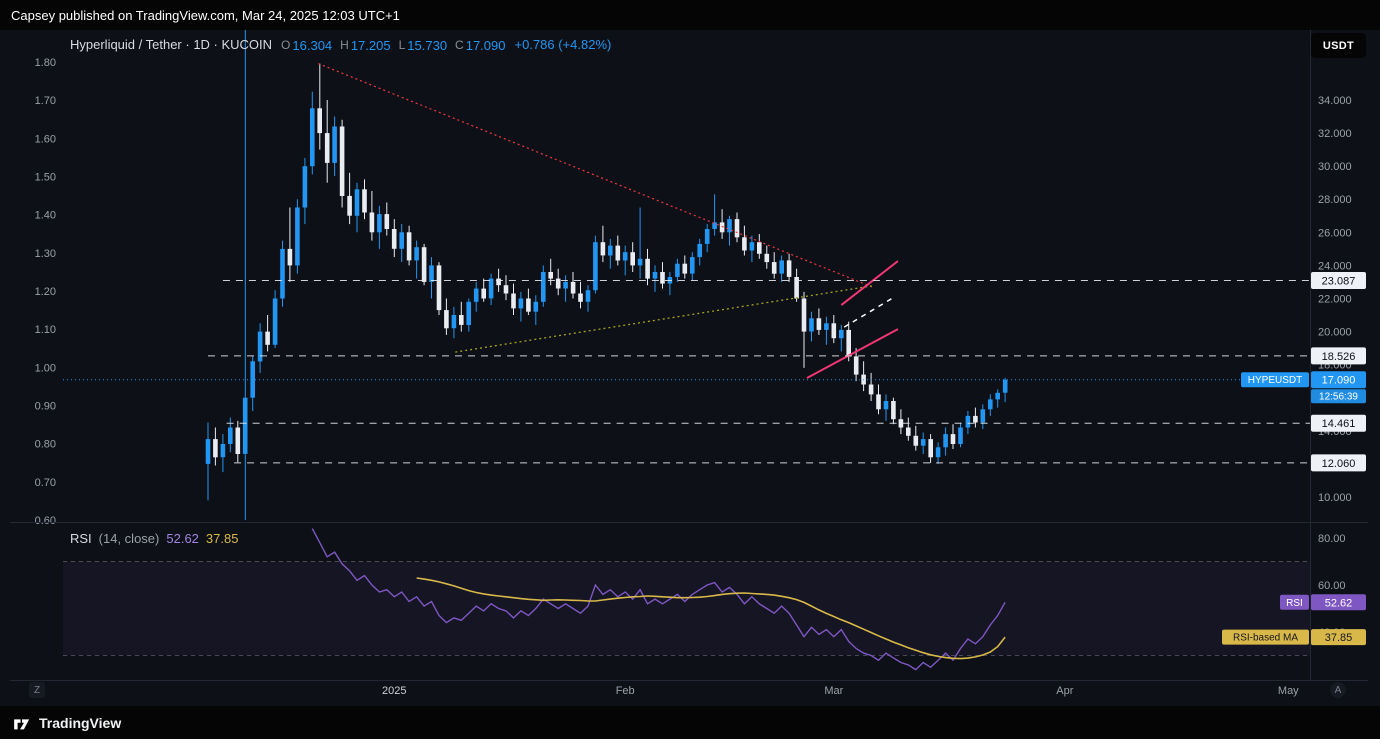 This screenshot has width=1380, height=739. What do you see at coordinates (1338, 690) in the screenshot?
I see `auto-scale-button: A` at bounding box center [1338, 690].